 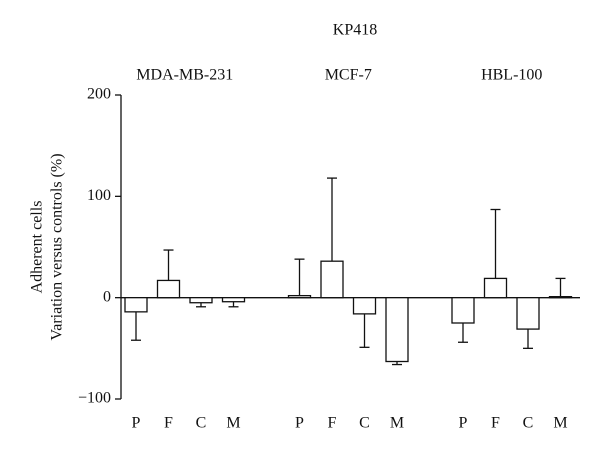 What do you see at coordinates (99, 195) in the screenshot?
I see `y-tick-label: 100` at bounding box center [99, 195].